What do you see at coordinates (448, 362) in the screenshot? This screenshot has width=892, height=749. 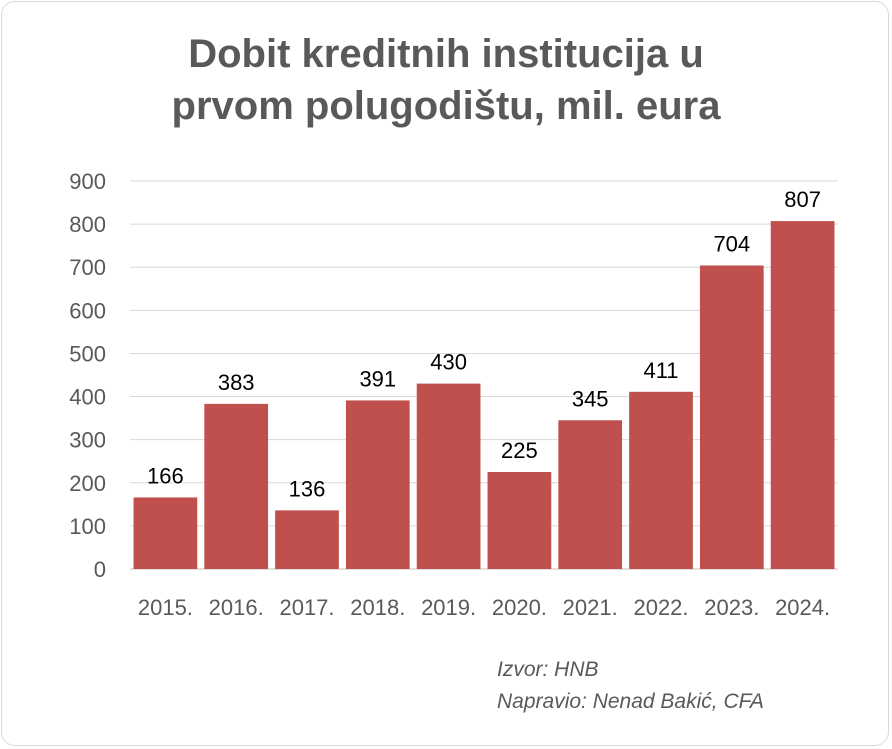 I see `data-label: 430` at bounding box center [448, 362].